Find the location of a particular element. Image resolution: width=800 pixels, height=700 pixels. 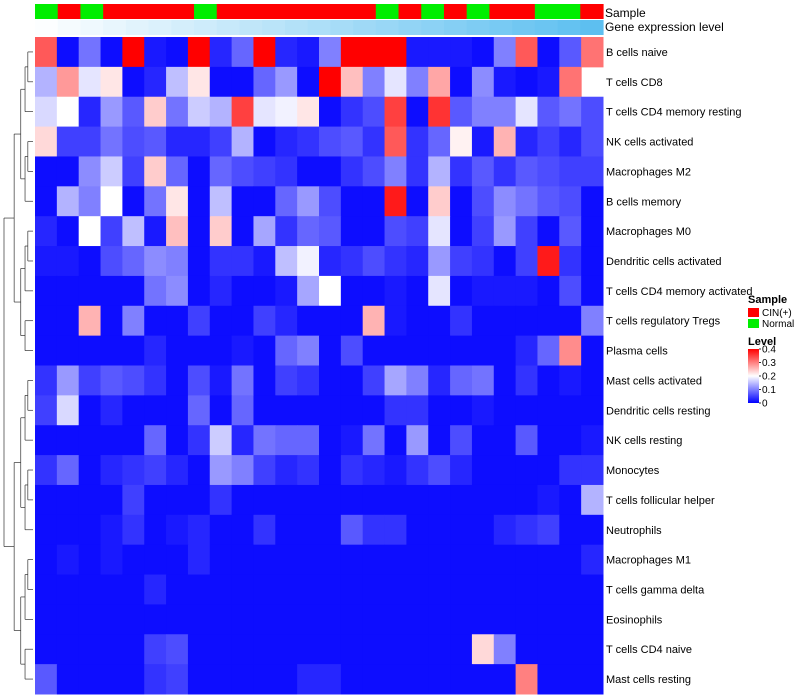

row-label: Dendritic cells resting is located at coordinates (658, 411).